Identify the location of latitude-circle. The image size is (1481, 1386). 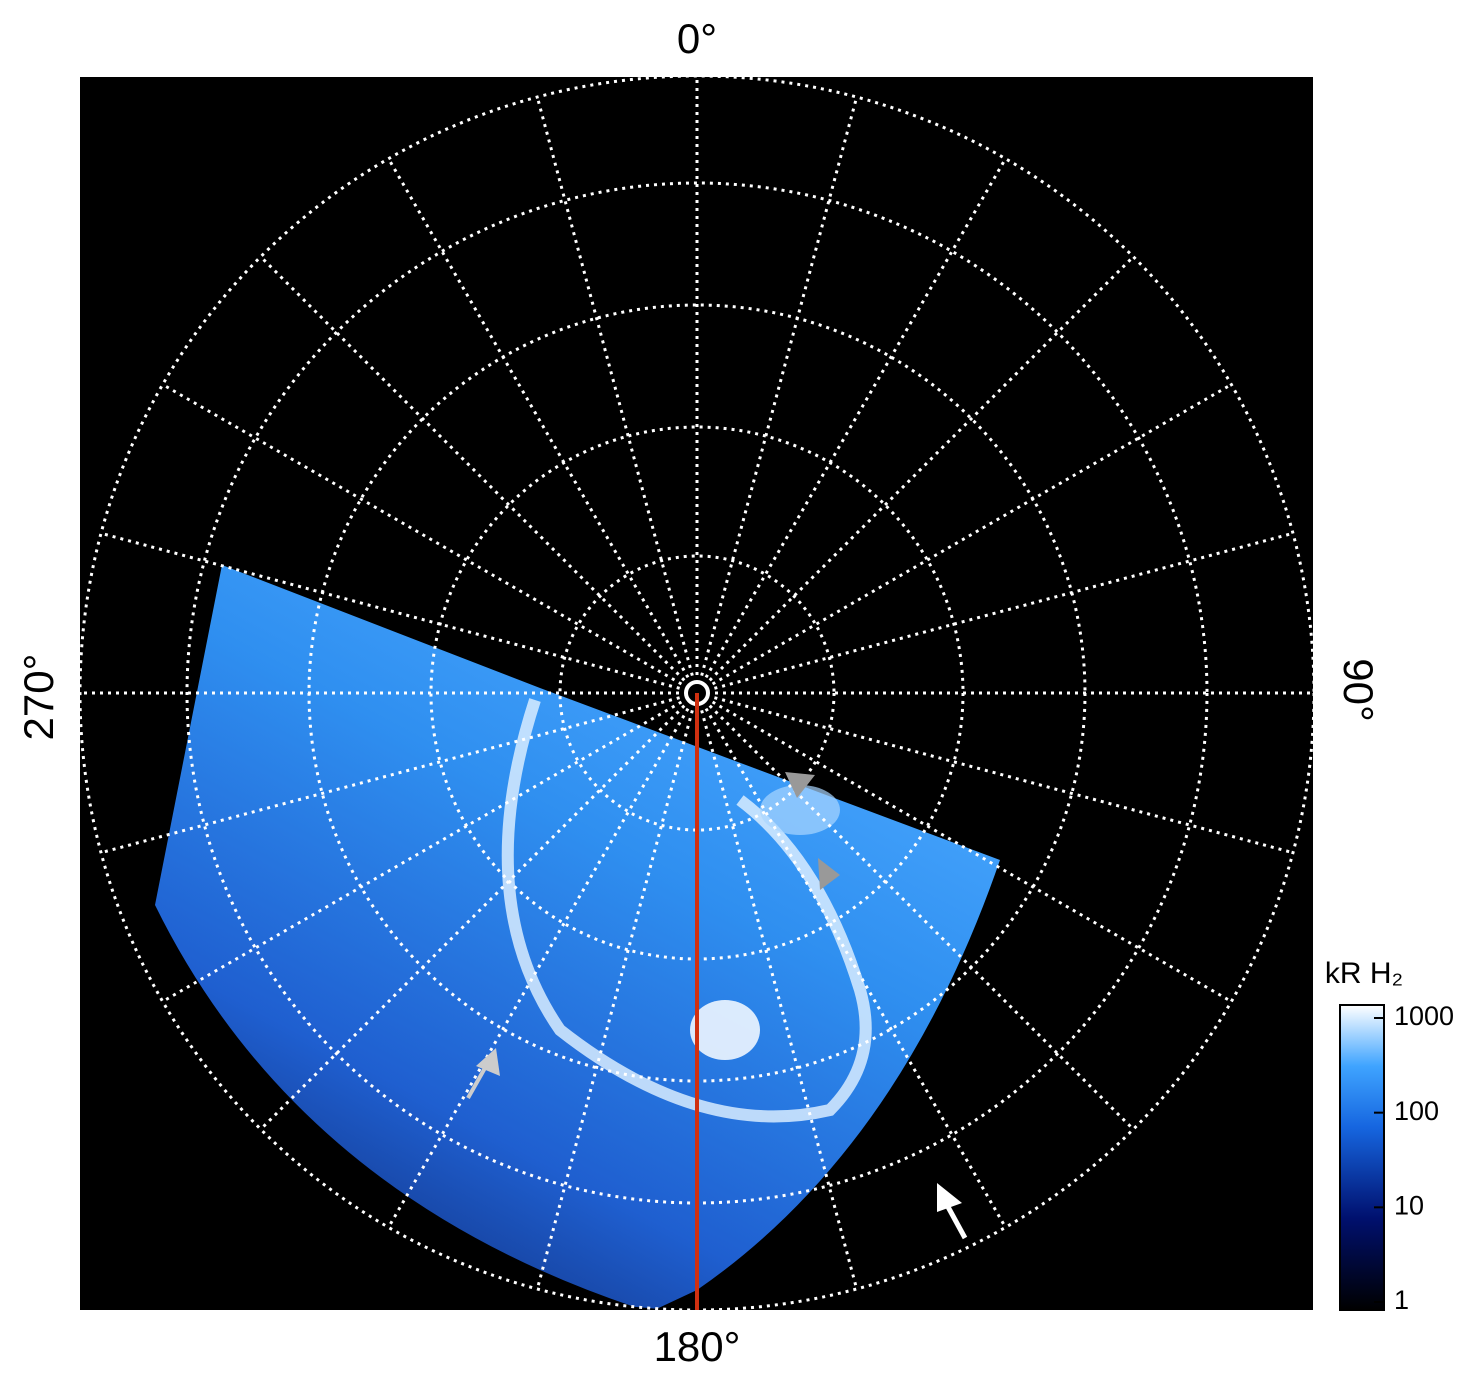
(697, 693).